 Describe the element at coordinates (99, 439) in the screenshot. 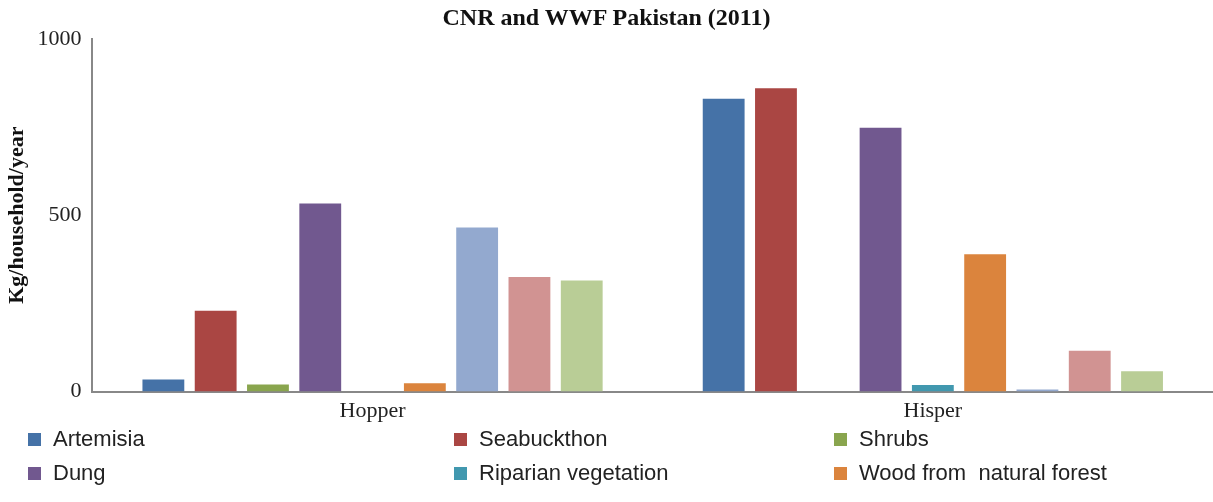

I see `legend-label: Artemisia` at that location.